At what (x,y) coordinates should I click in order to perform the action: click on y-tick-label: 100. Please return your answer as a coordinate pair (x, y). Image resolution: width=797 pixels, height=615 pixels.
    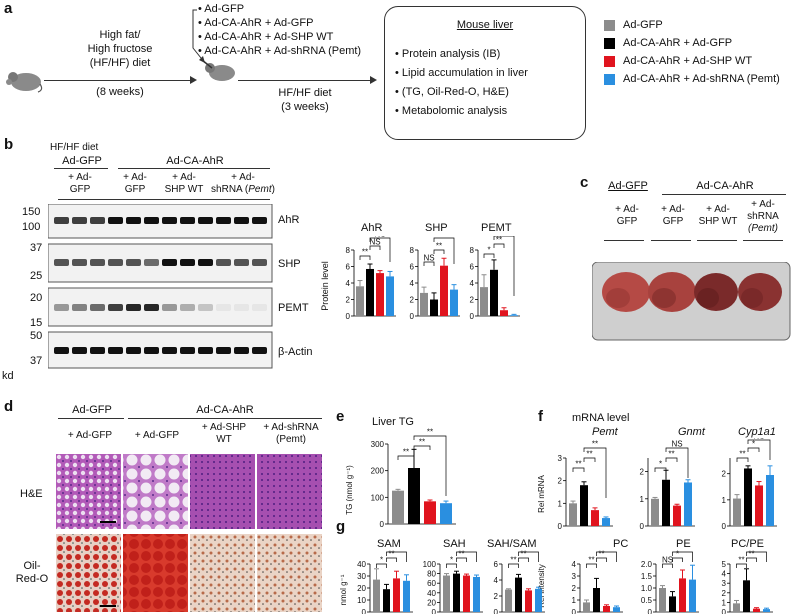
    Looking at the image, I should click on (430, 564).